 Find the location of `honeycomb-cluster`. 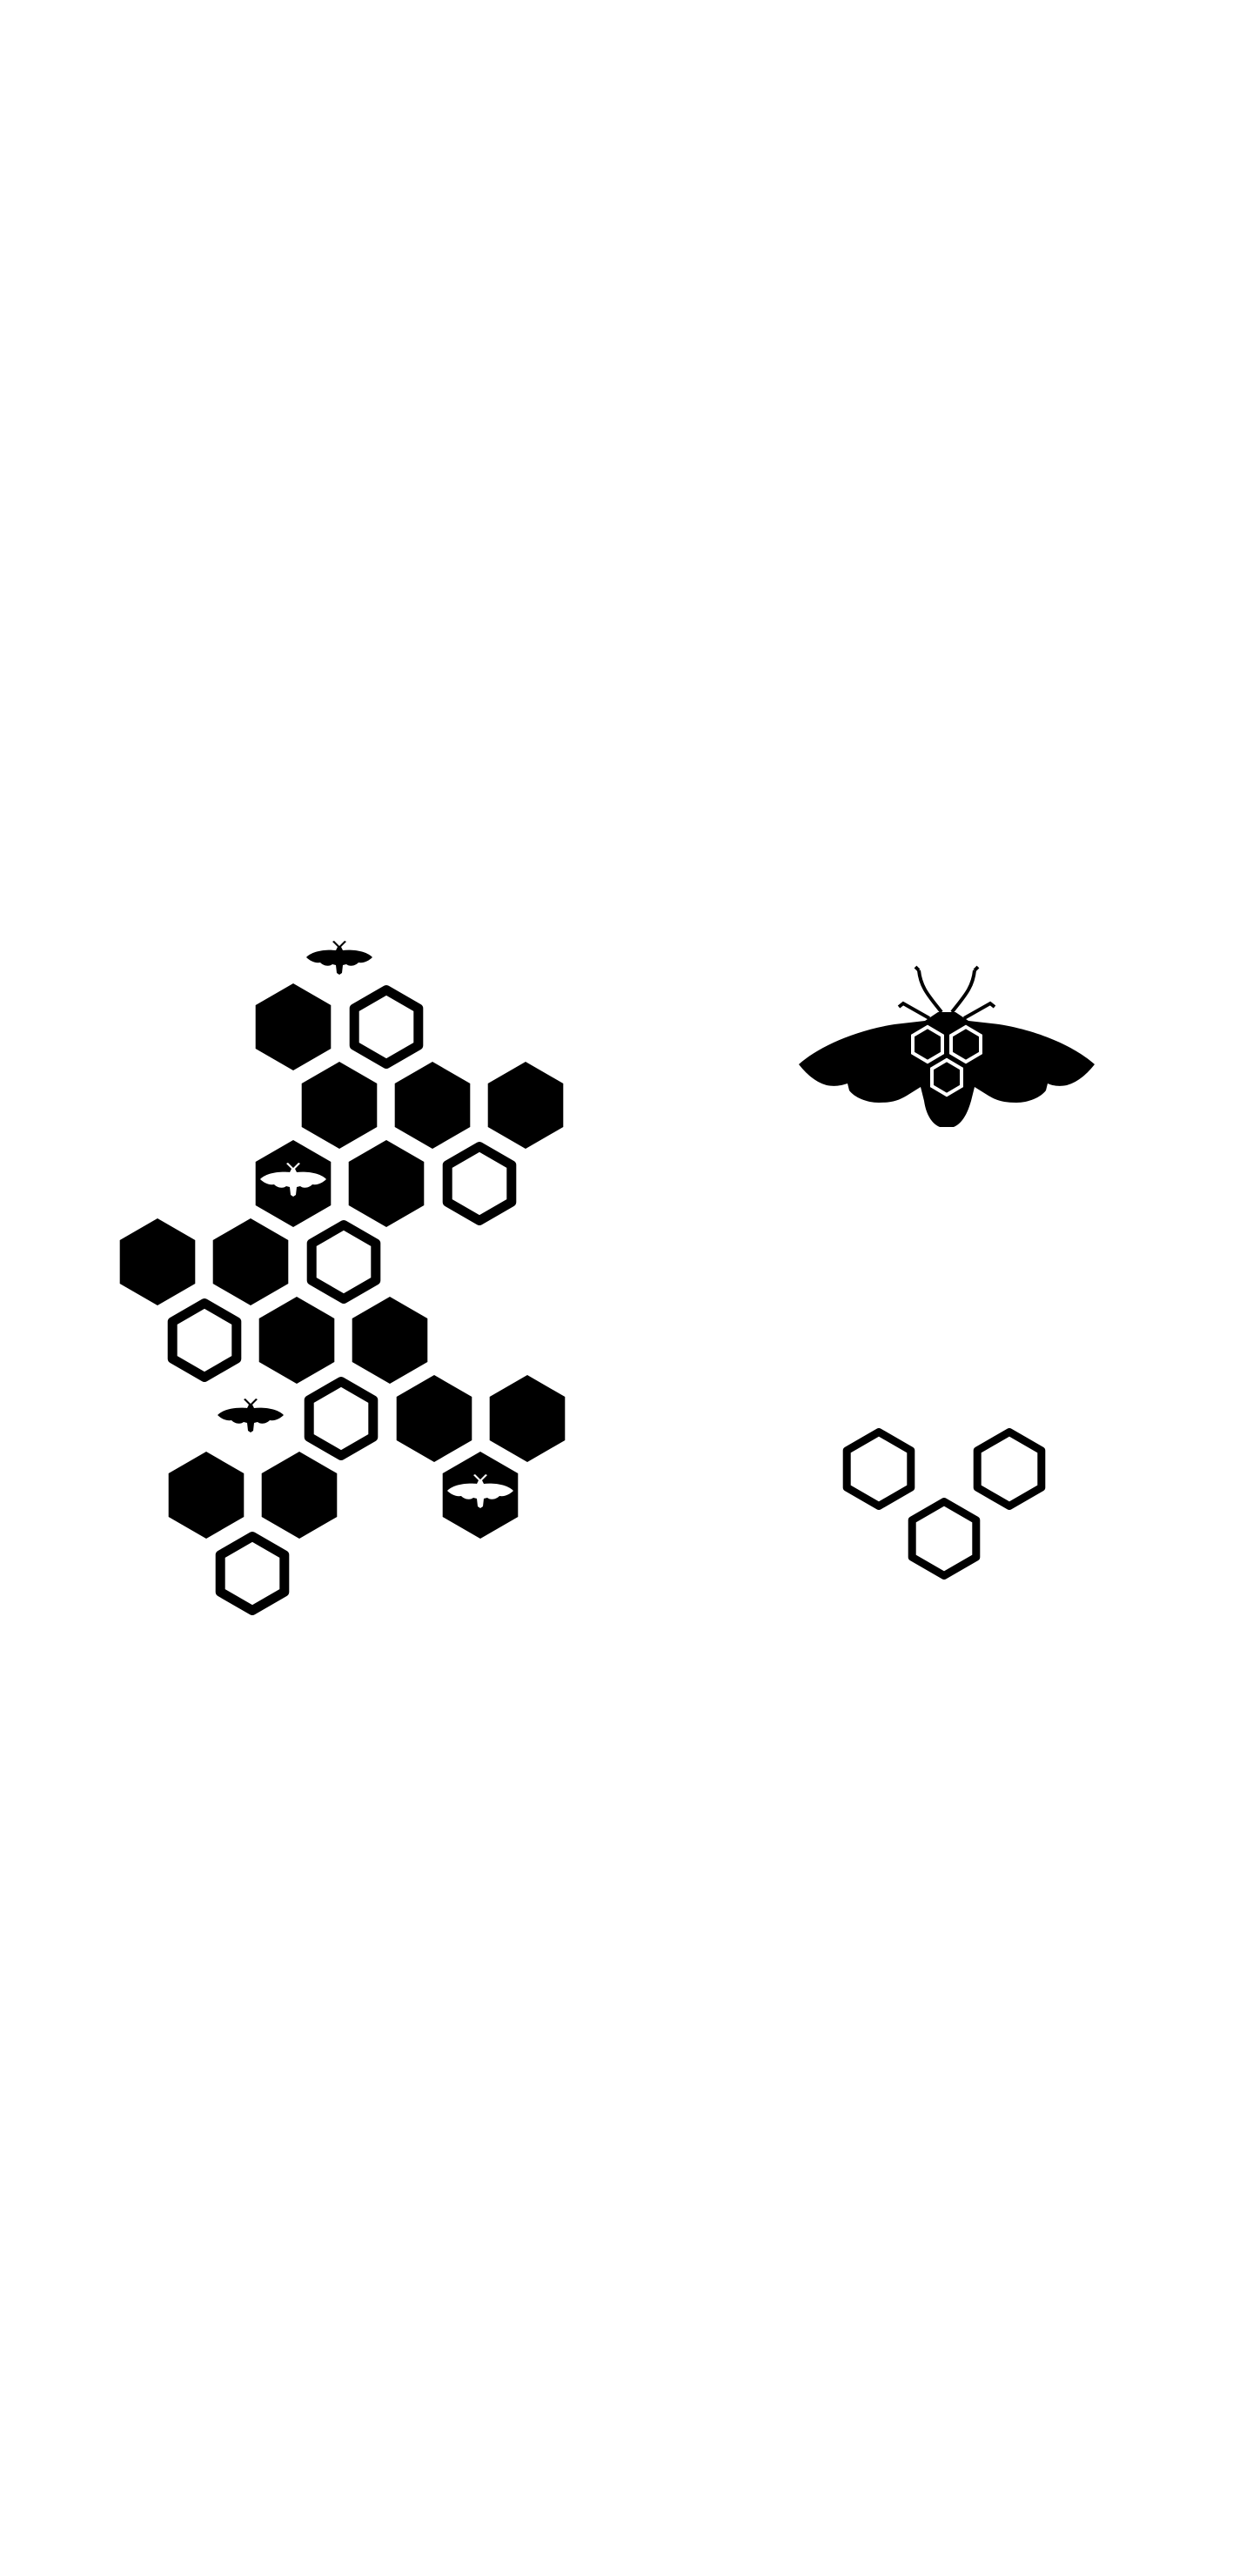

honeycomb-cluster is located at coordinates (342, 1276).